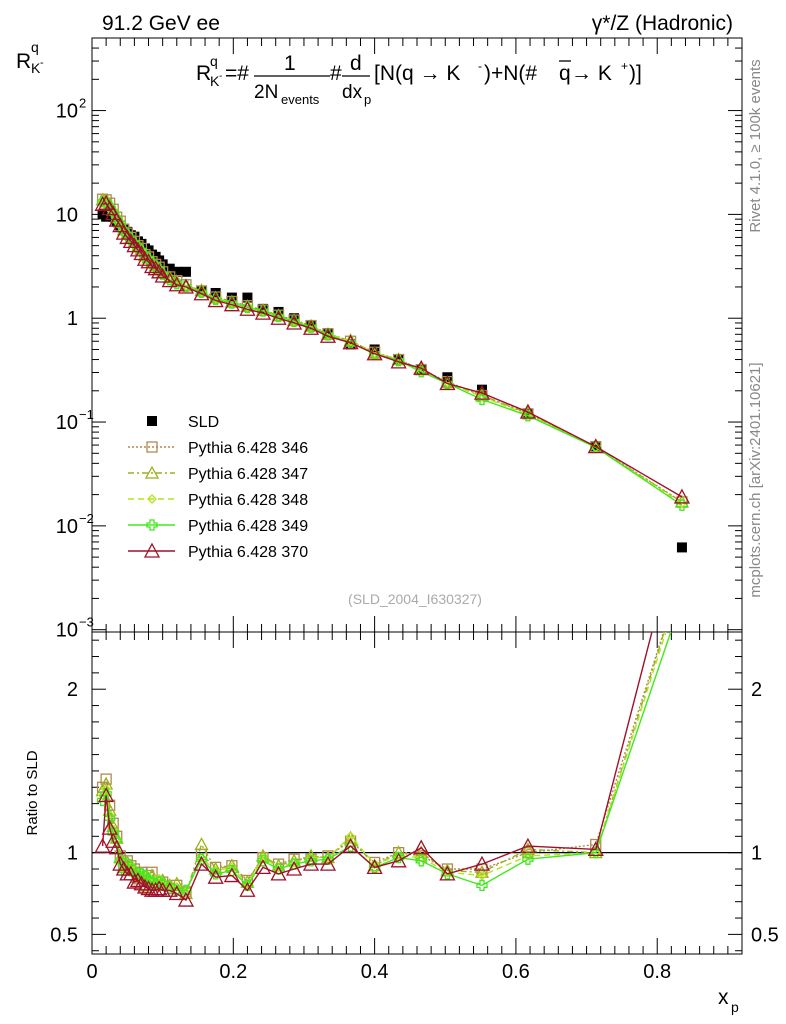 The width and height of the screenshot is (786, 1024). Describe the element at coordinates (72, 690) in the screenshot. I see `ratio-y-tick-label: 2` at that location.